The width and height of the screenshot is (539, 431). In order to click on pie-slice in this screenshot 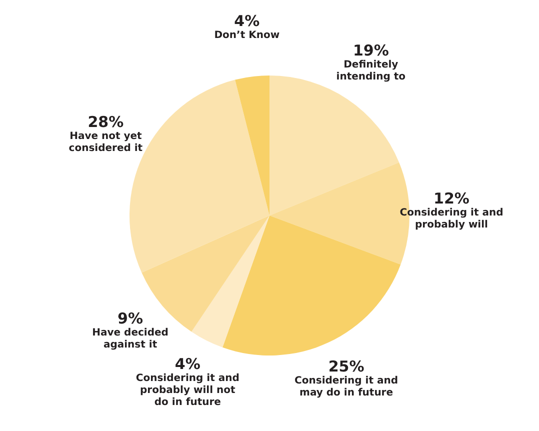, I will do `click(230, 282)`.